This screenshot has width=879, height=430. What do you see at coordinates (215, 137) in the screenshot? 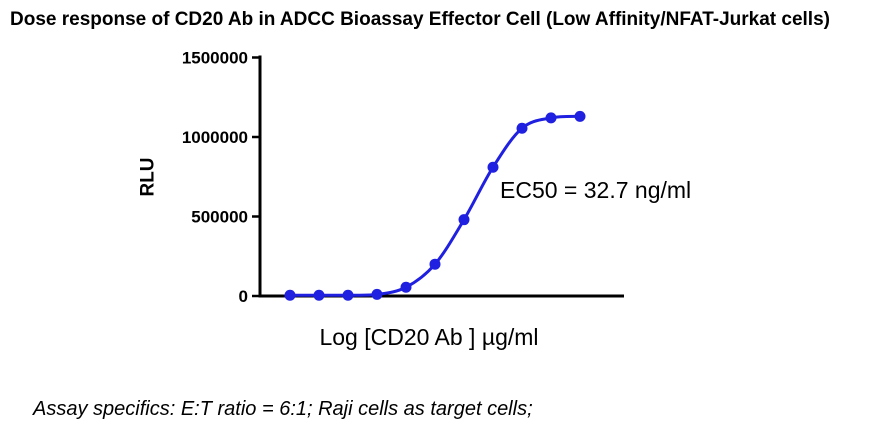
I see `y-tick-label: 1000000` at bounding box center [215, 137].